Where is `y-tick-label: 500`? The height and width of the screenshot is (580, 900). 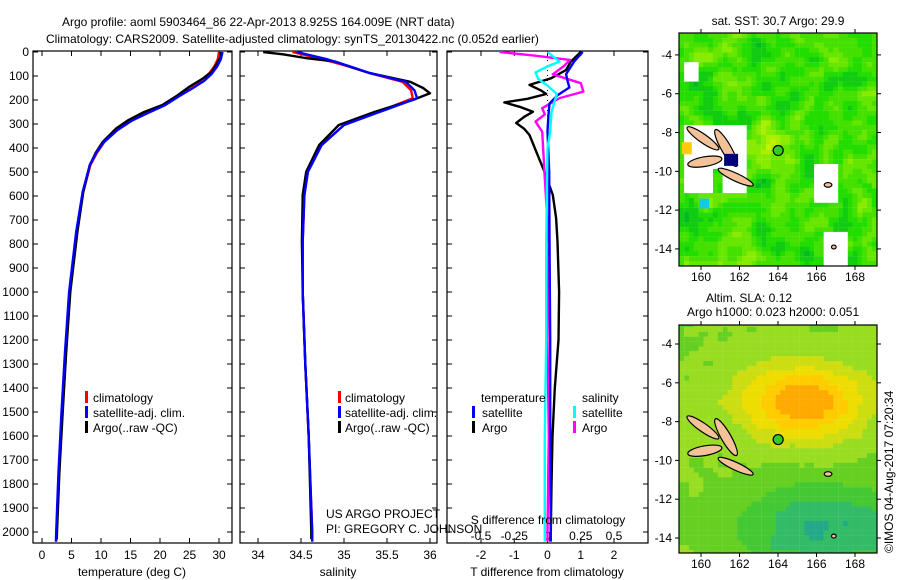
y-tick-label: 500 is located at coordinates (19, 172).